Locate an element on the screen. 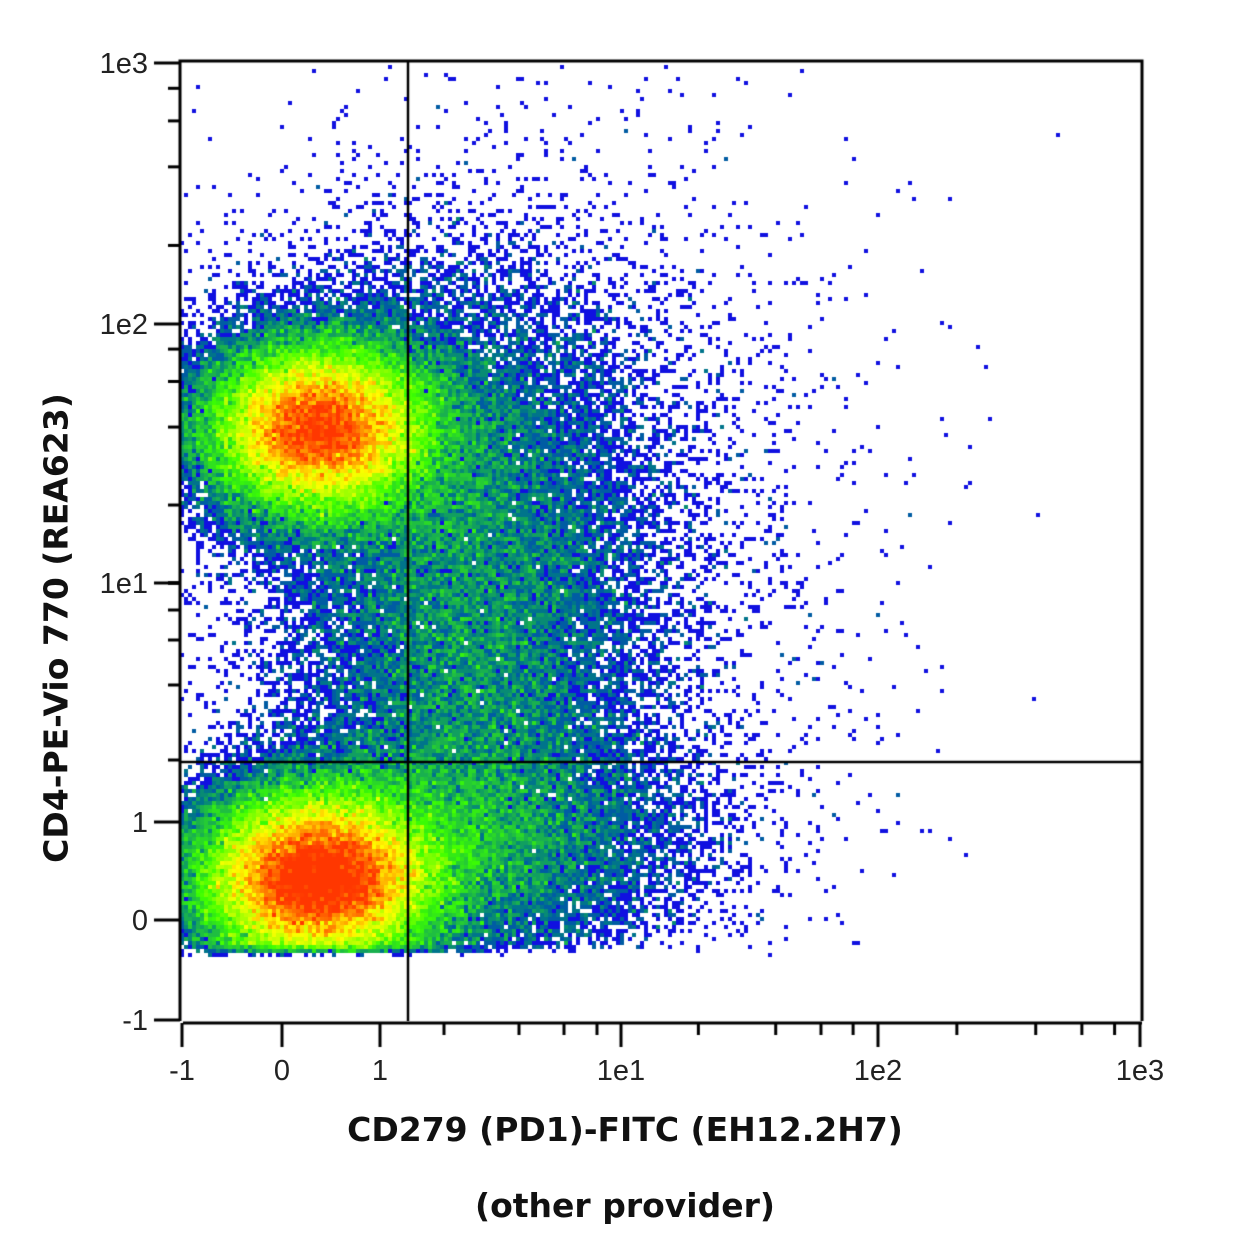  x-tick-label-neg1: -1 is located at coordinates (182, 1071).